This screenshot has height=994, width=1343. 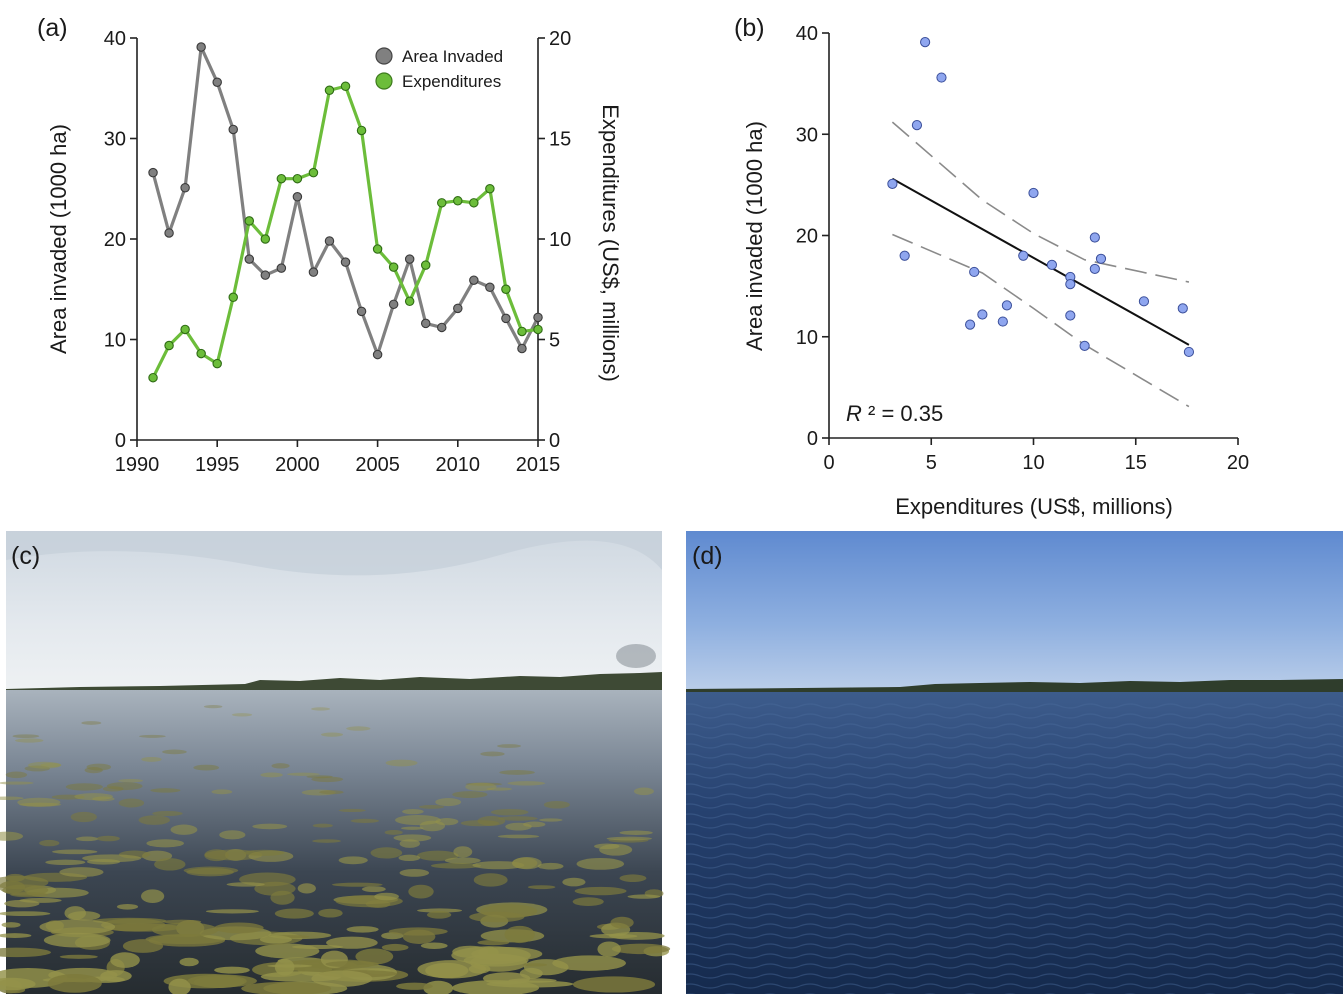 What do you see at coordinates (120, 441) in the screenshot?
I see `chart-a-ytick-label: 0` at bounding box center [120, 441].